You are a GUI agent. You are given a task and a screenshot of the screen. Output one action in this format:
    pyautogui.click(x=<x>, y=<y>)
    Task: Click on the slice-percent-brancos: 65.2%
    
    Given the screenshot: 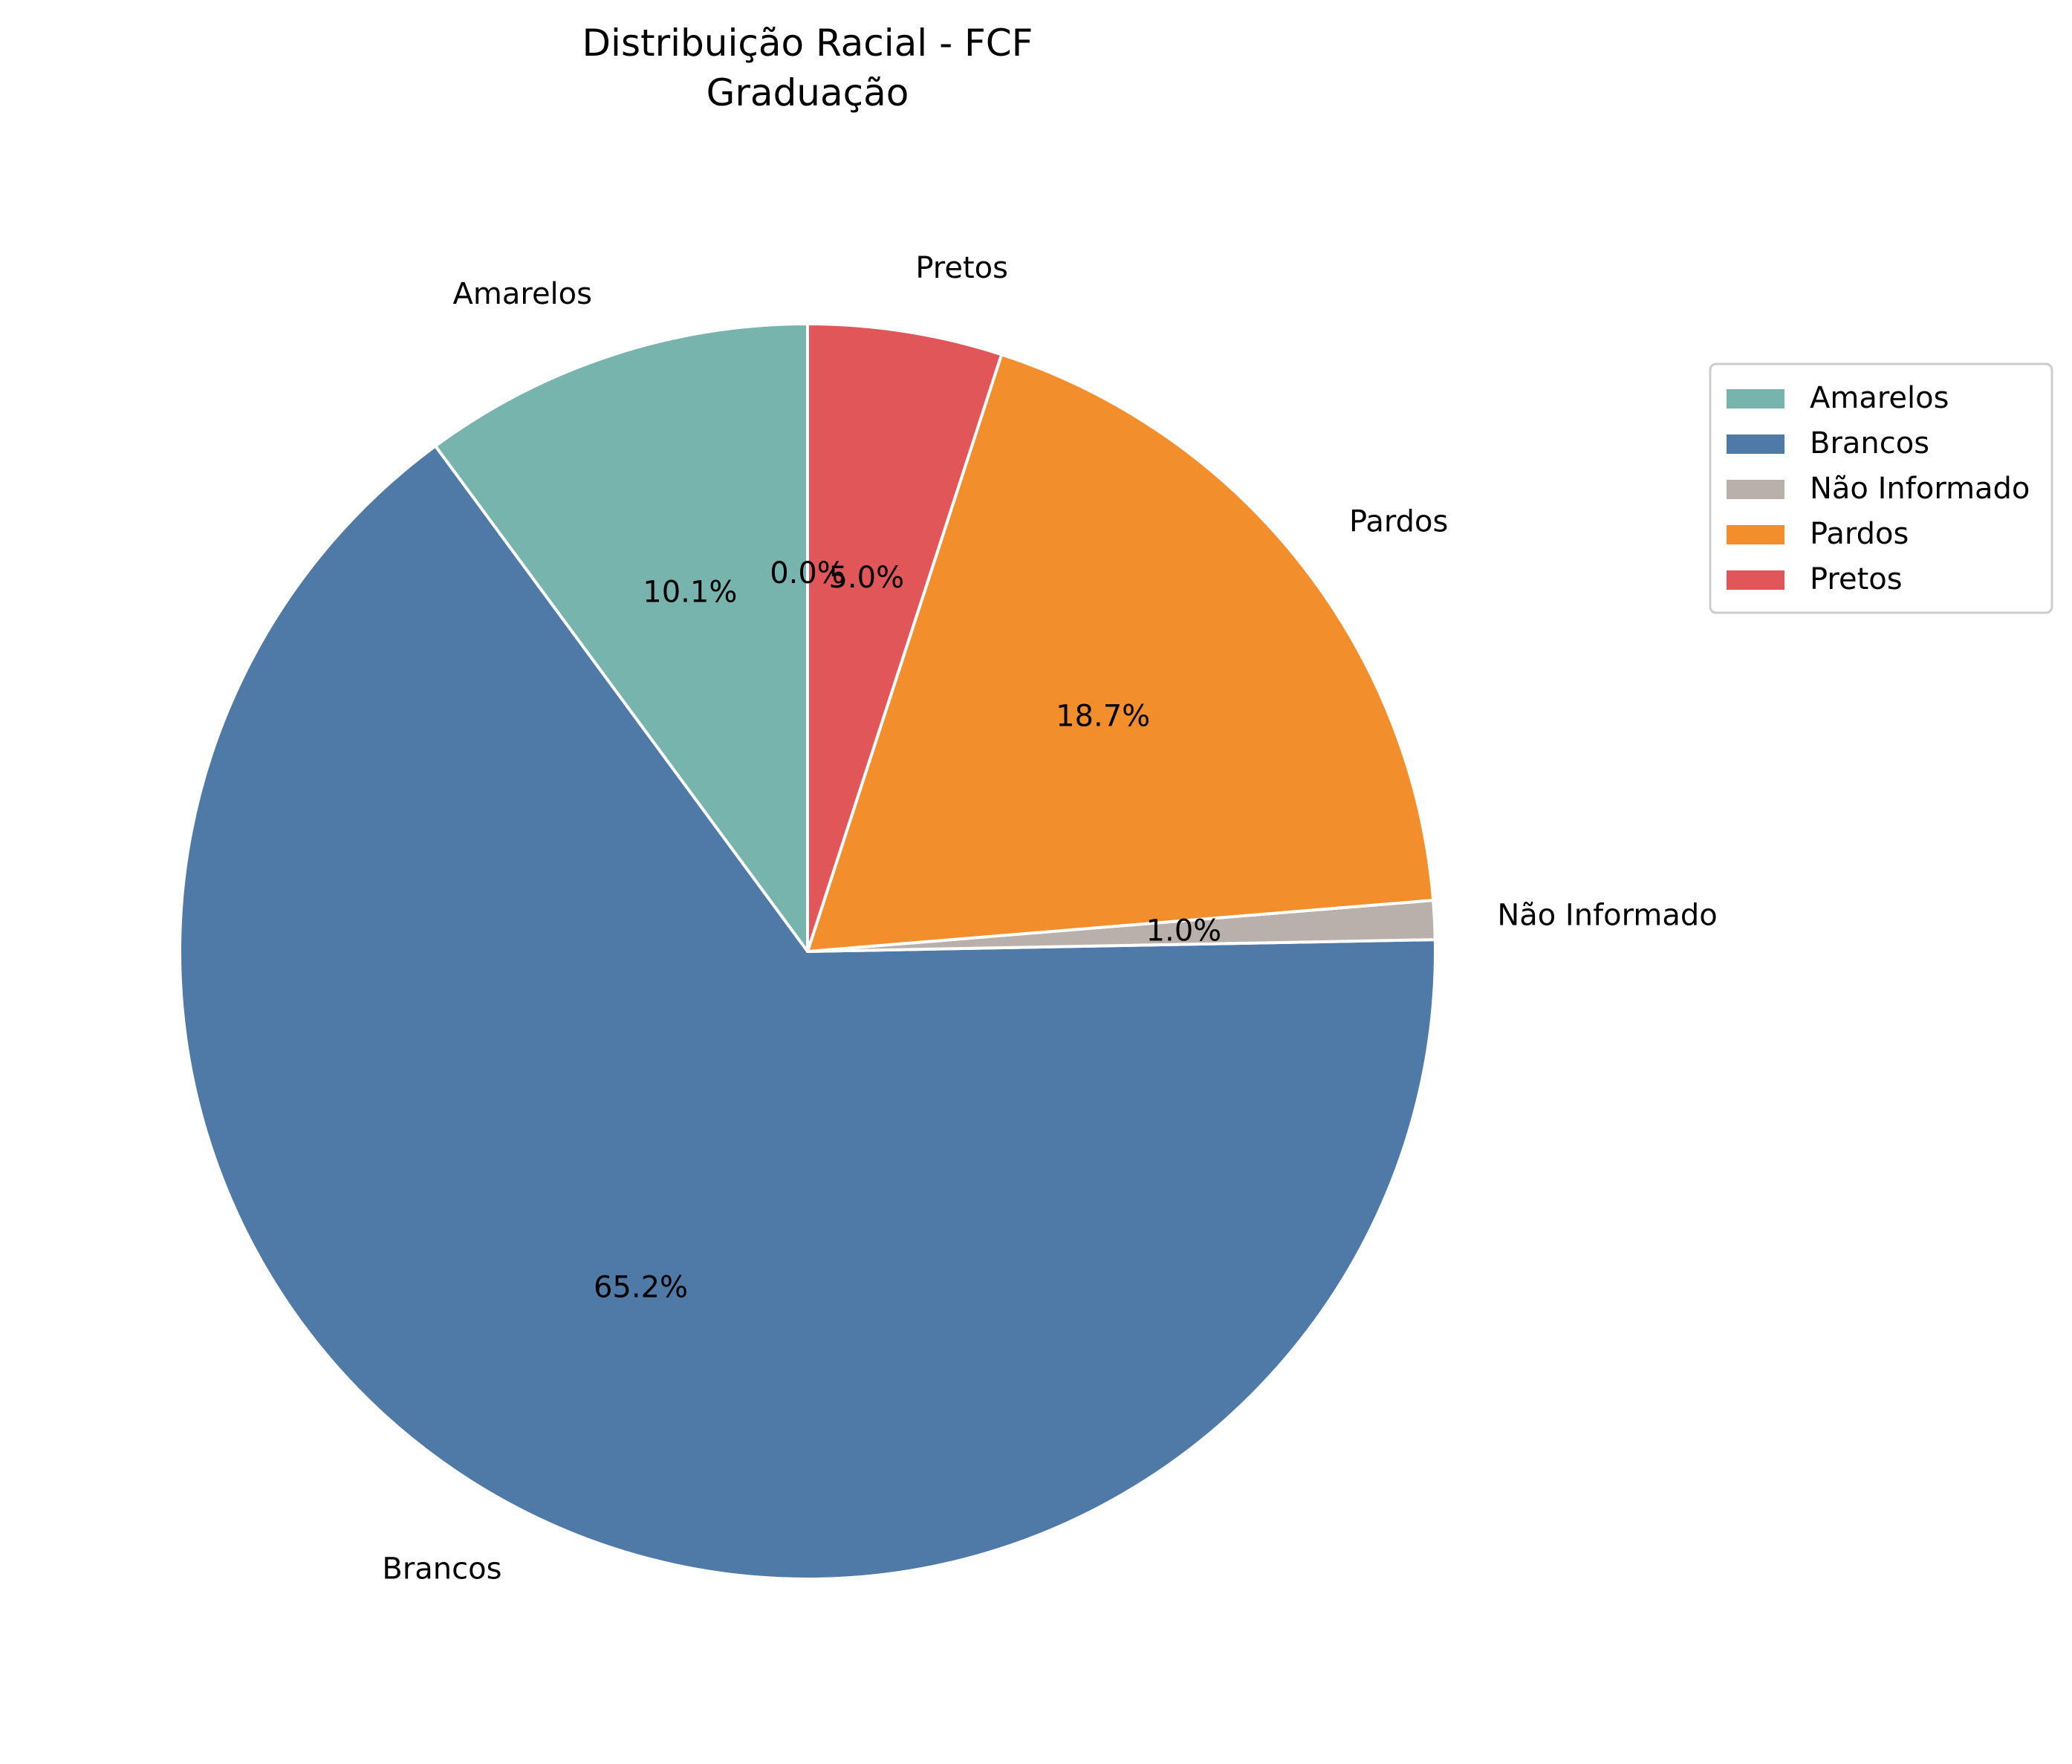 What is the action you would take?
    pyautogui.click(x=641, y=1288)
    